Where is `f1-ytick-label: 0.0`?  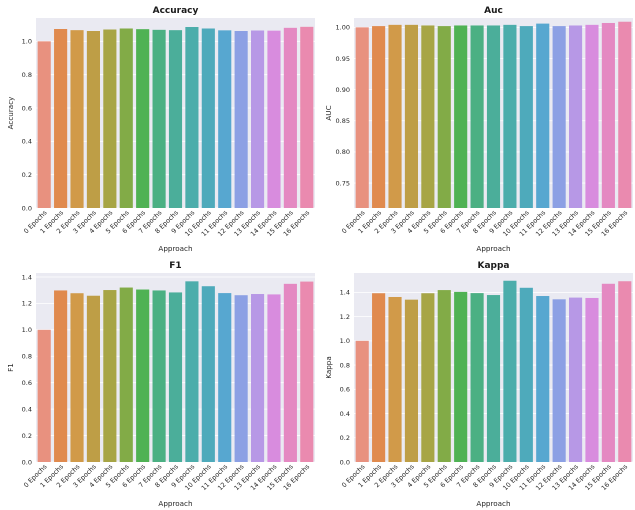
f1-ytick-label: 0.0 is located at coordinates (27, 462).